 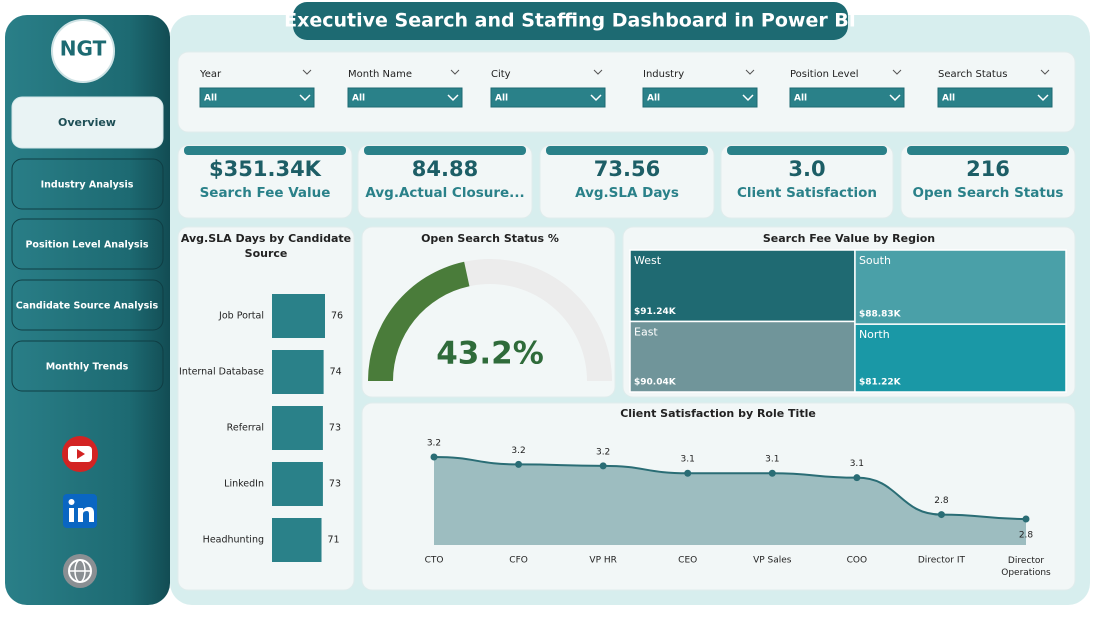 What do you see at coordinates (490, 238) in the screenshot?
I see `chart-title: Open Search Status %` at bounding box center [490, 238].